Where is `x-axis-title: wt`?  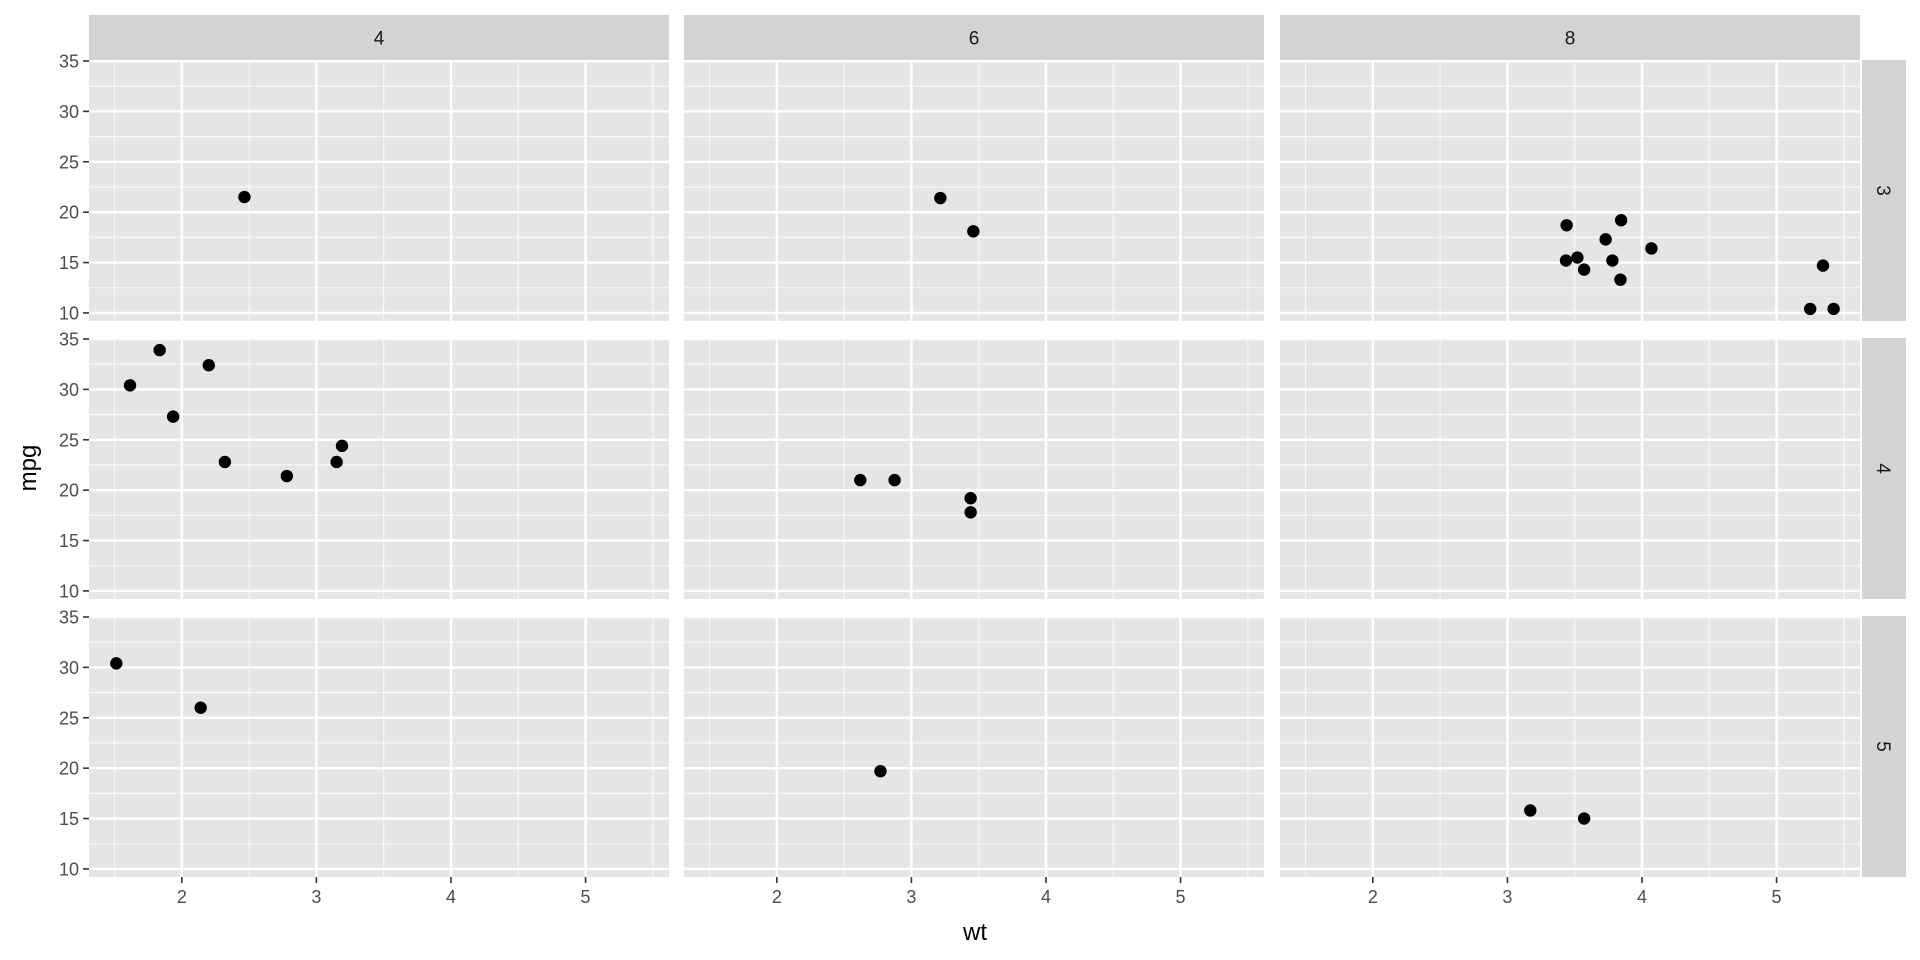 x-axis-title: wt is located at coordinates (974, 932).